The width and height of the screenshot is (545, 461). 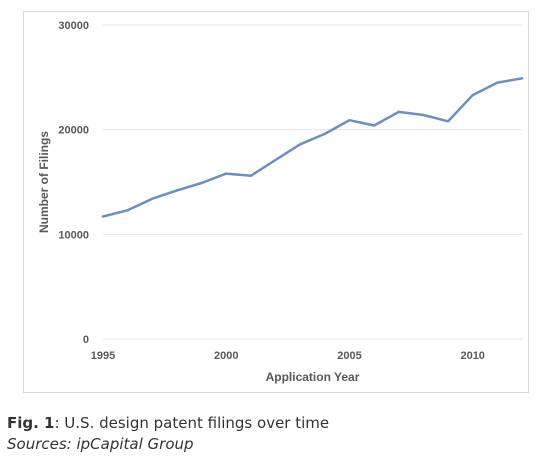 I want to click on x-tick-label: 1995, so click(x=103, y=356).